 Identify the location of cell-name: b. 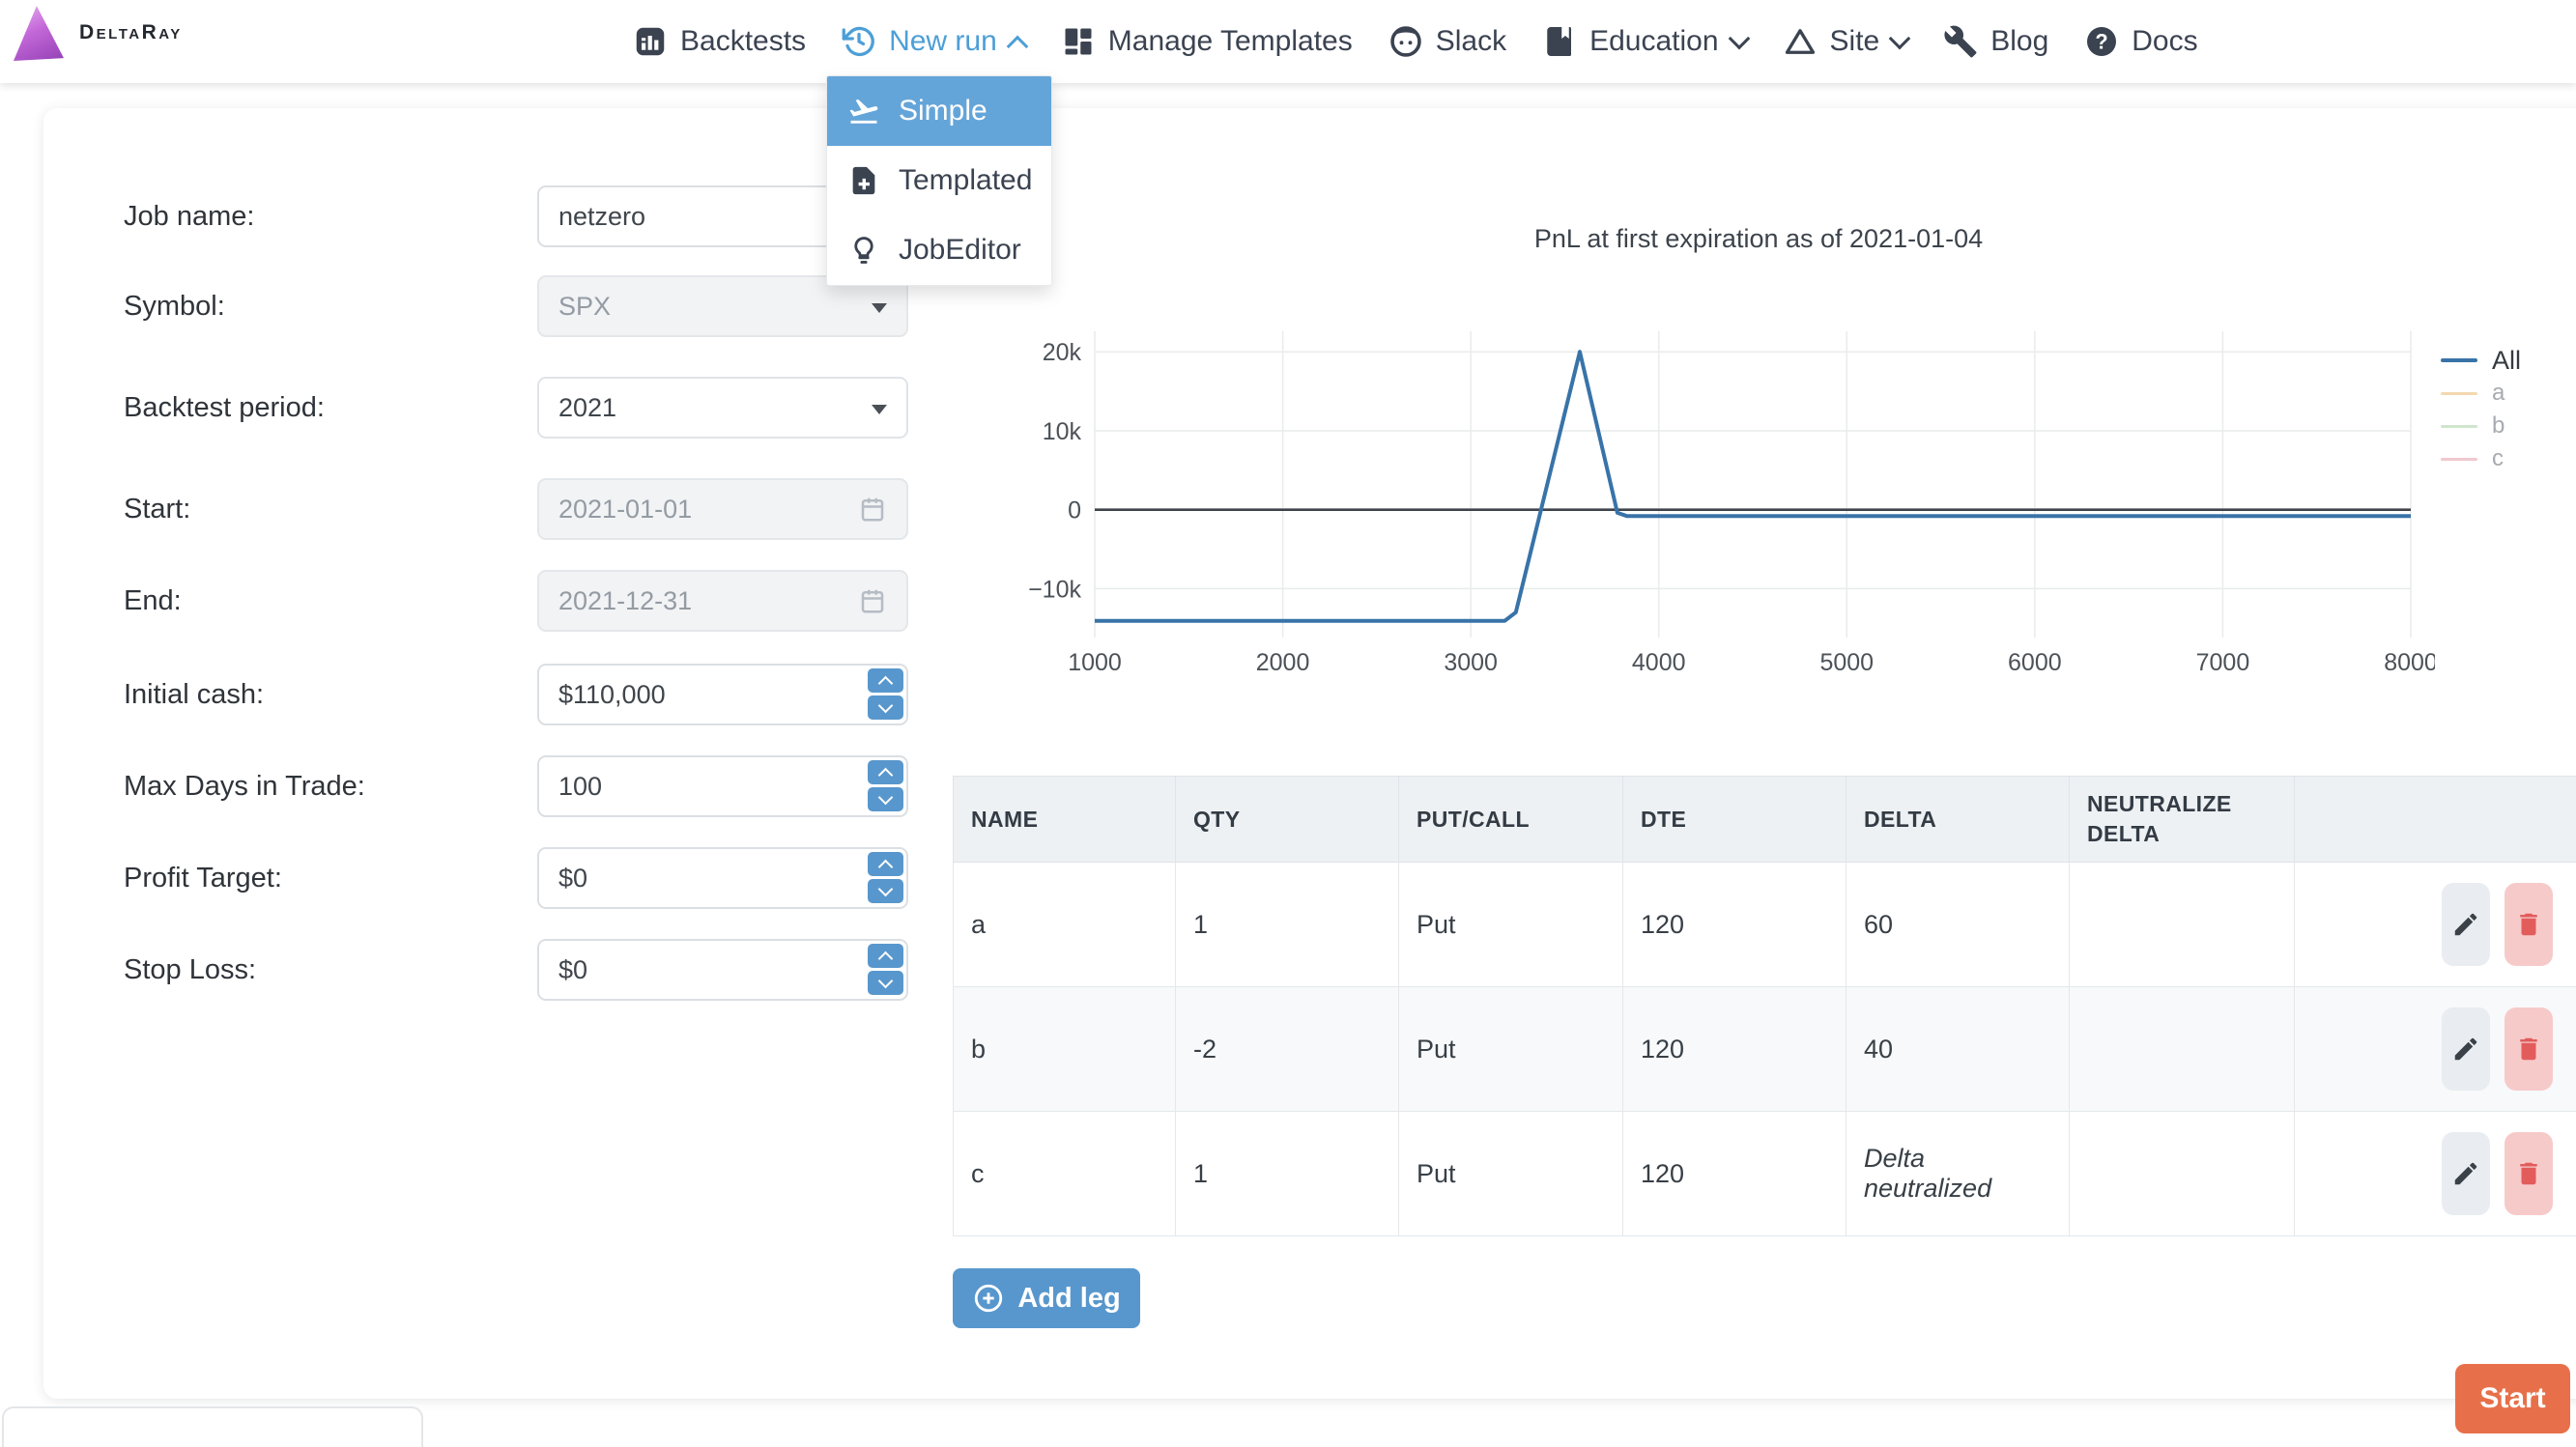
(1065, 1050).